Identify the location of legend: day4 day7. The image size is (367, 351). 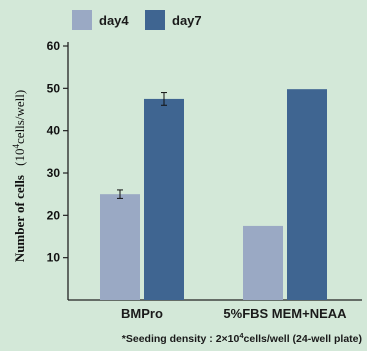
(137, 20).